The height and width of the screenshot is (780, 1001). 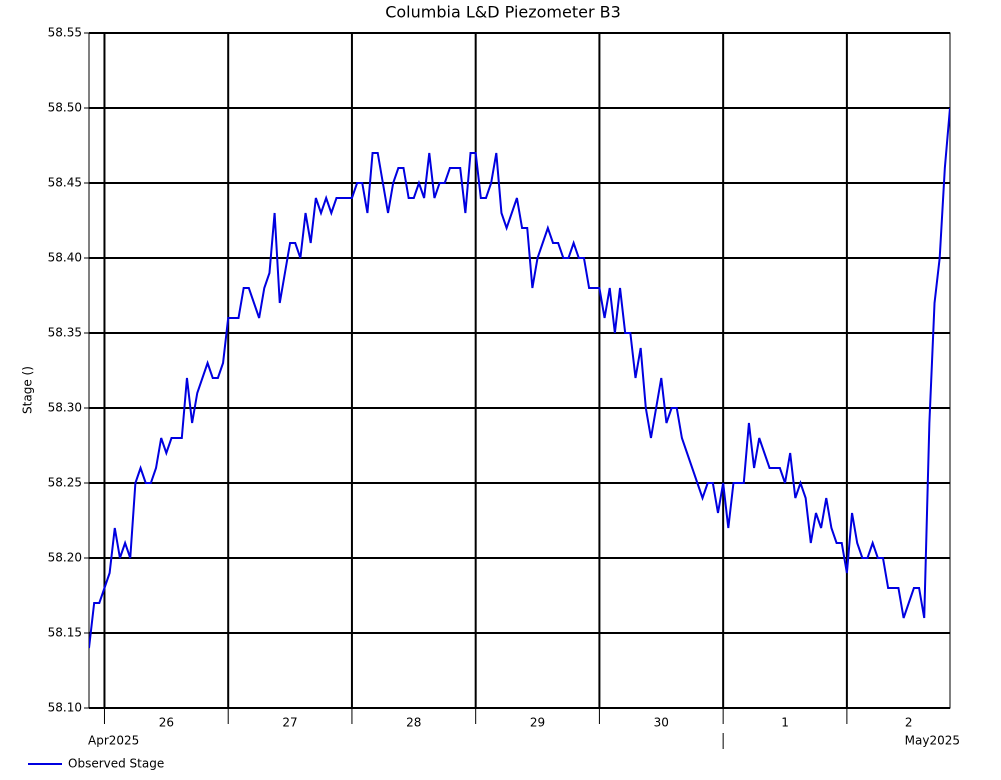 I want to click on y-tick-label: 58.50, so click(x=65, y=108).